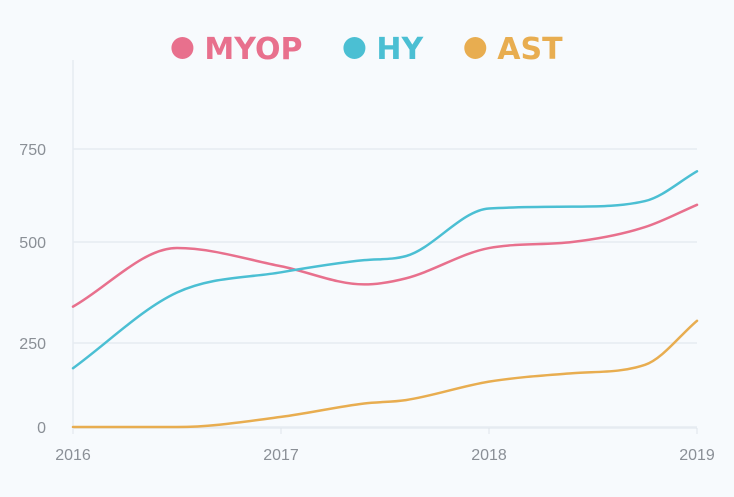 Image resolution: width=734 pixels, height=497 pixels. I want to click on legend-label-myop: MYOP, so click(253, 49).